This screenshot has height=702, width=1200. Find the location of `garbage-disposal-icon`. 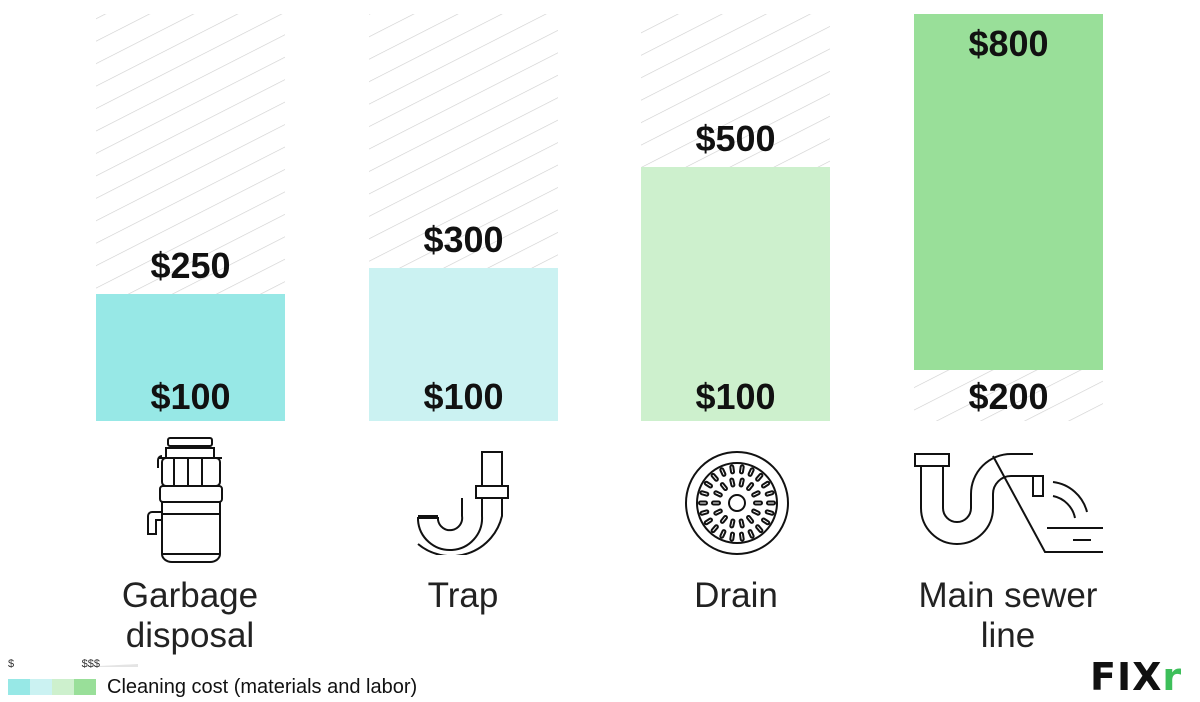

garbage-disposal-icon is located at coordinates (185, 500).